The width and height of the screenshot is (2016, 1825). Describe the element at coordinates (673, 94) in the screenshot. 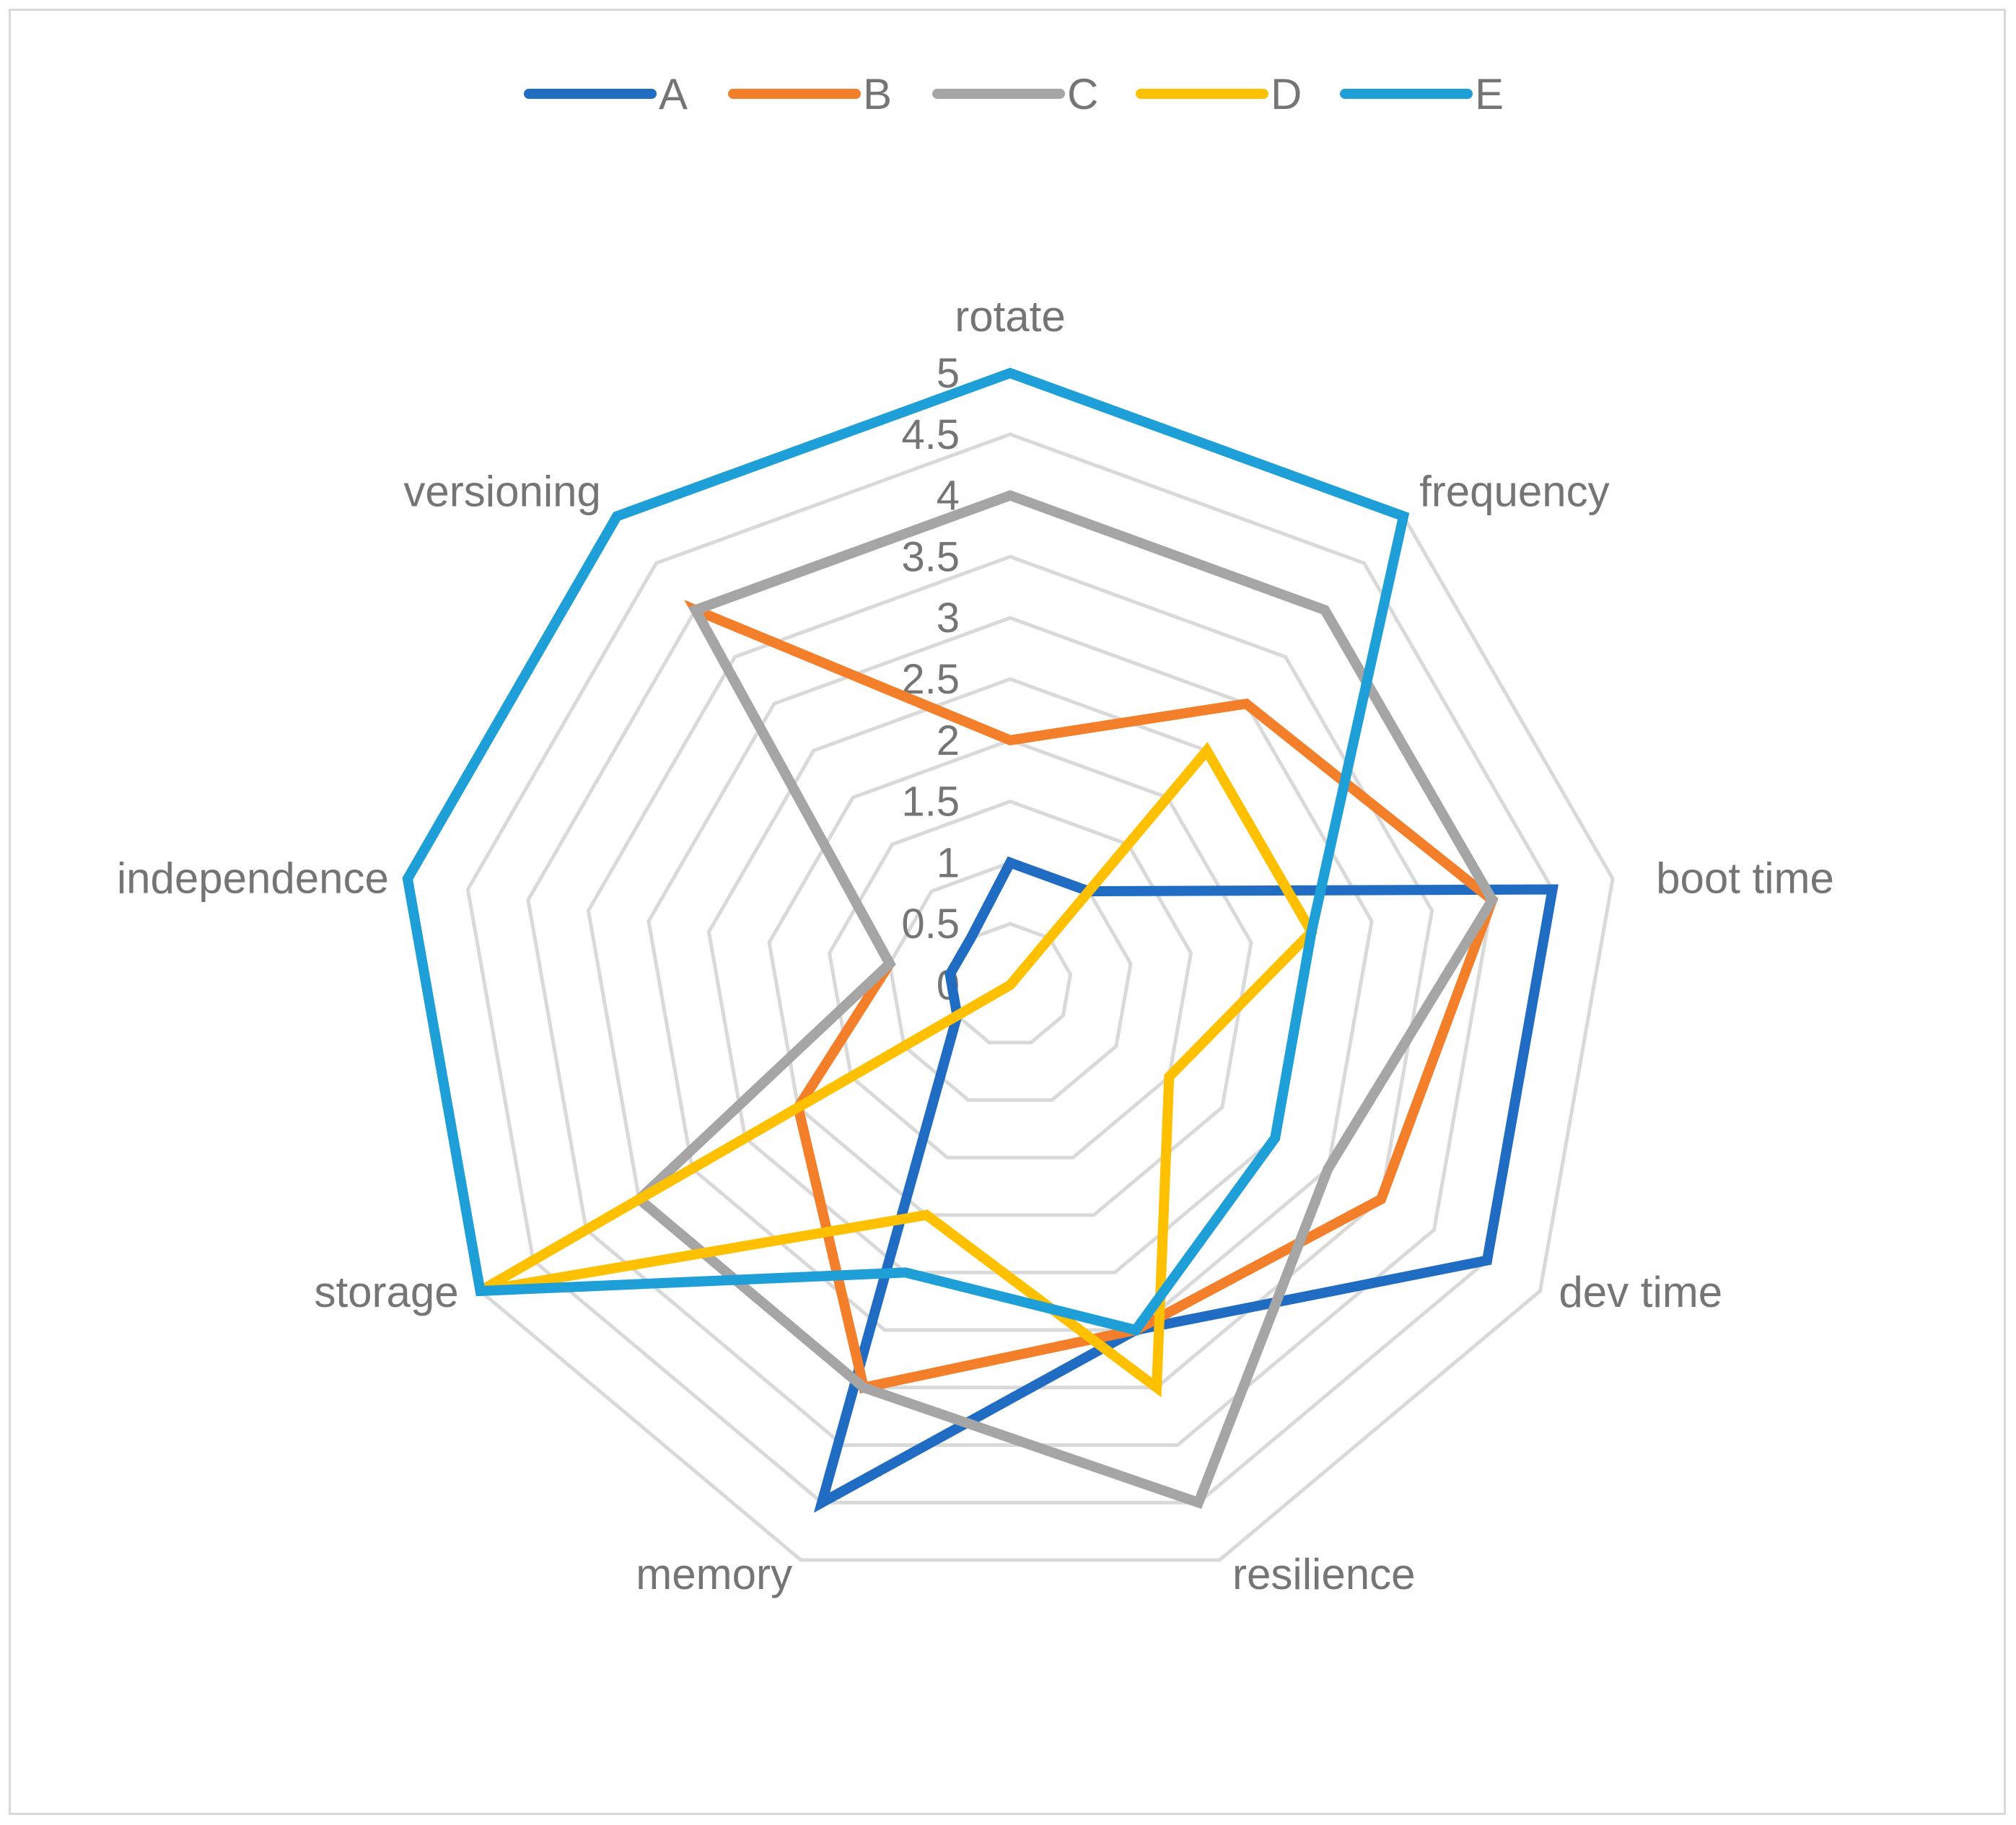

I see `legend-label-A: A` at that location.